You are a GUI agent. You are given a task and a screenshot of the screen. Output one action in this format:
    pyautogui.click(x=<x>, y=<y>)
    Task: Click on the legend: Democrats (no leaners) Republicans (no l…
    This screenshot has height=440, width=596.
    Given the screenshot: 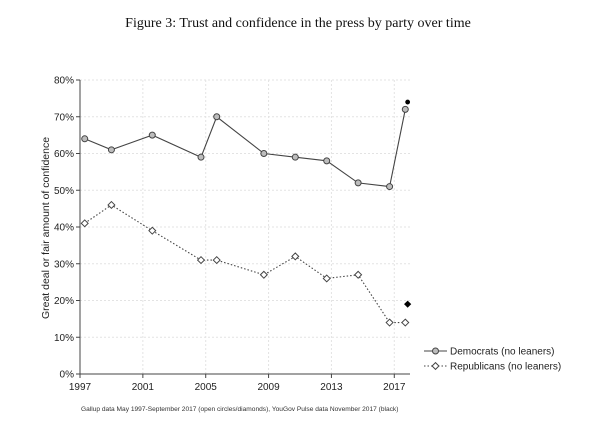 What is the action you would take?
    pyautogui.click(x=492, y=360)
    